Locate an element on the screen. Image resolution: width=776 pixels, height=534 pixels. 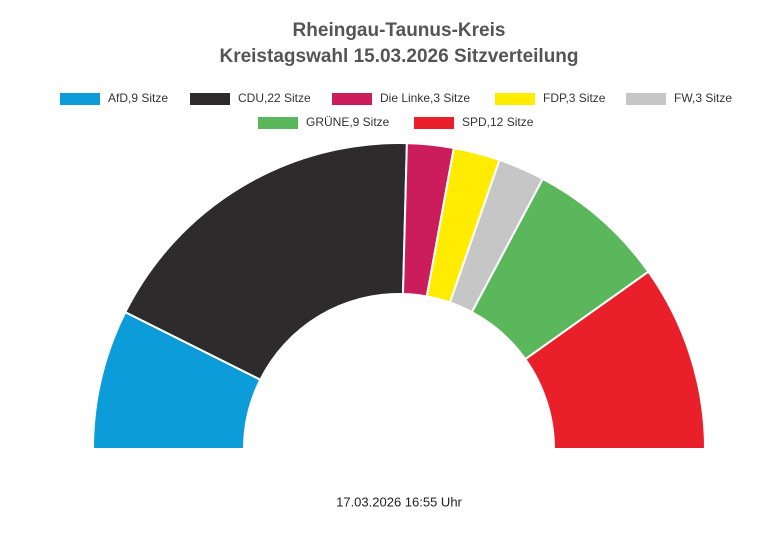
legend-label: Die Linke,3 Sitze is located at coordinates (425, 98).